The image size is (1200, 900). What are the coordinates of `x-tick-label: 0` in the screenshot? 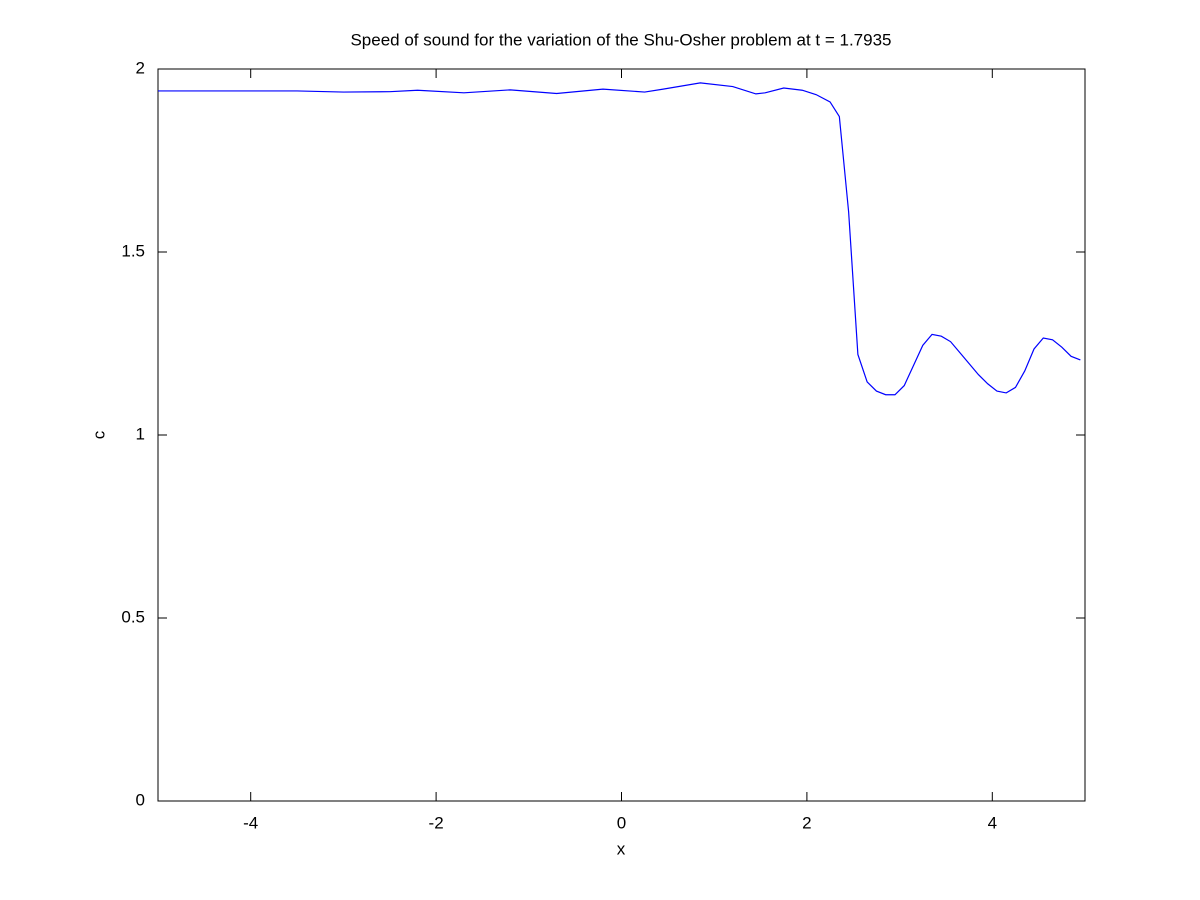 It's located at (621, 822).